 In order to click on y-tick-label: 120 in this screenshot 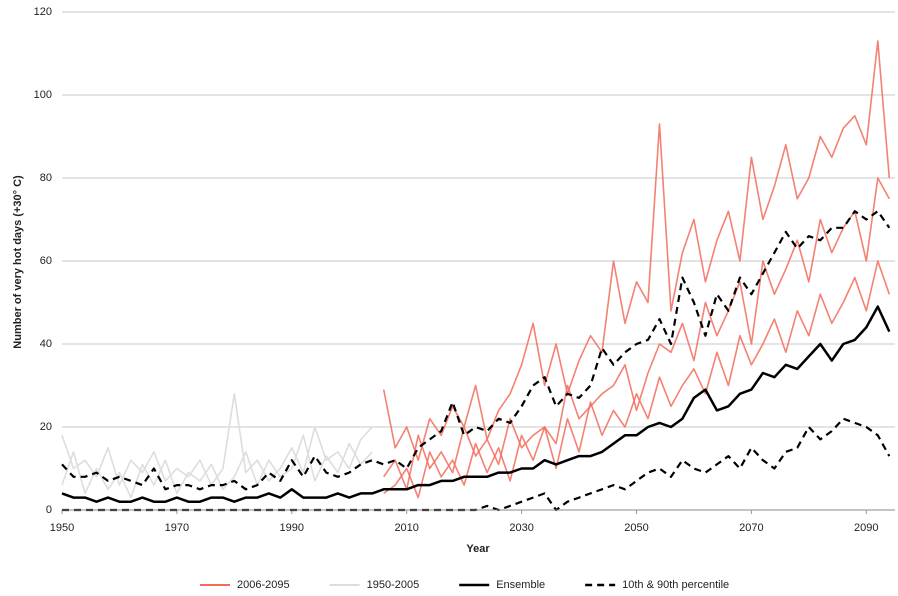, I will do `click(43, 12)`.